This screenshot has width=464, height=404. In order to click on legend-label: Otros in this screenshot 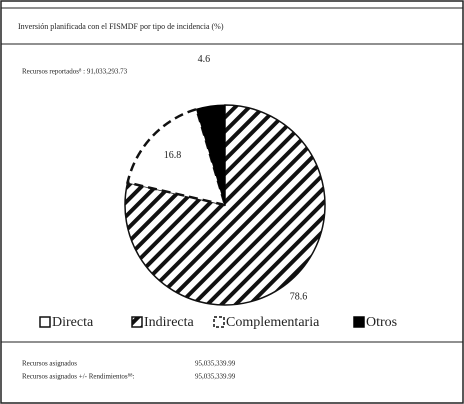, I will do `click(381, 322)`.